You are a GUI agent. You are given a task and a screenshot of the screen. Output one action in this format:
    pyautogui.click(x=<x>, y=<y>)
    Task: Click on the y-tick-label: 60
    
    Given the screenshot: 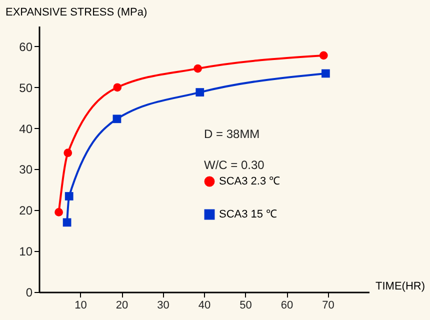 What is the action you would take?
    pyautogui.click(x=26, y=47)
    